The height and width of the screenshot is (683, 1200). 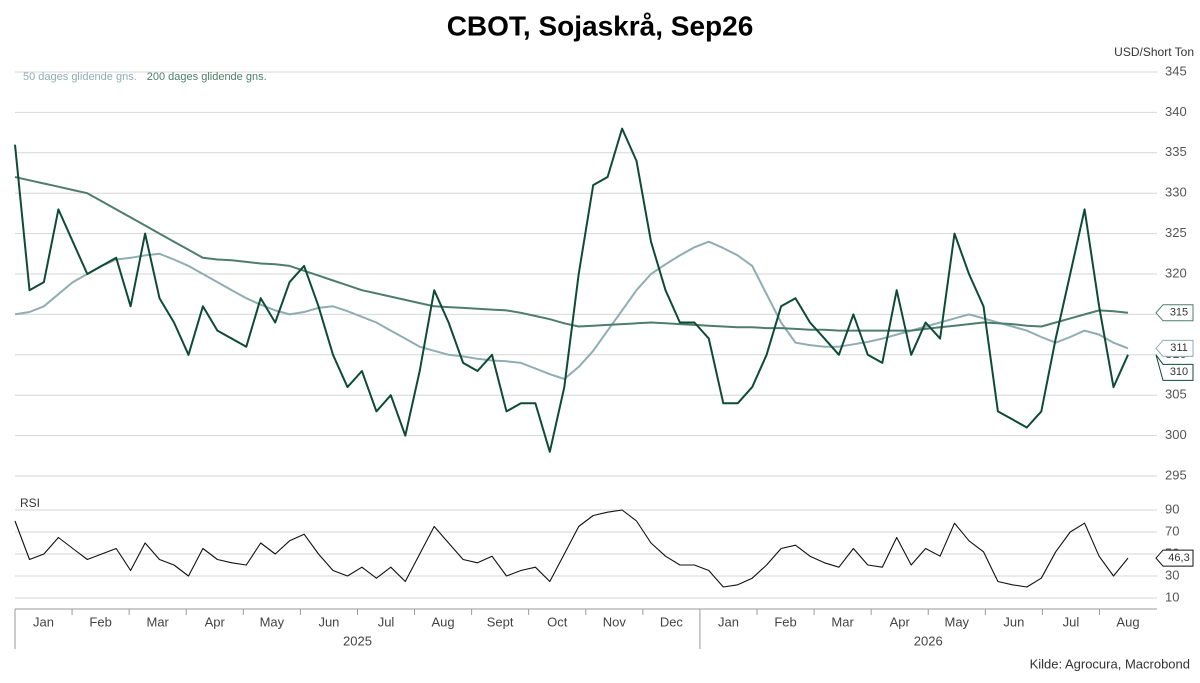 I want to click on x-group-label: 2025, so click(x=357, y=640).